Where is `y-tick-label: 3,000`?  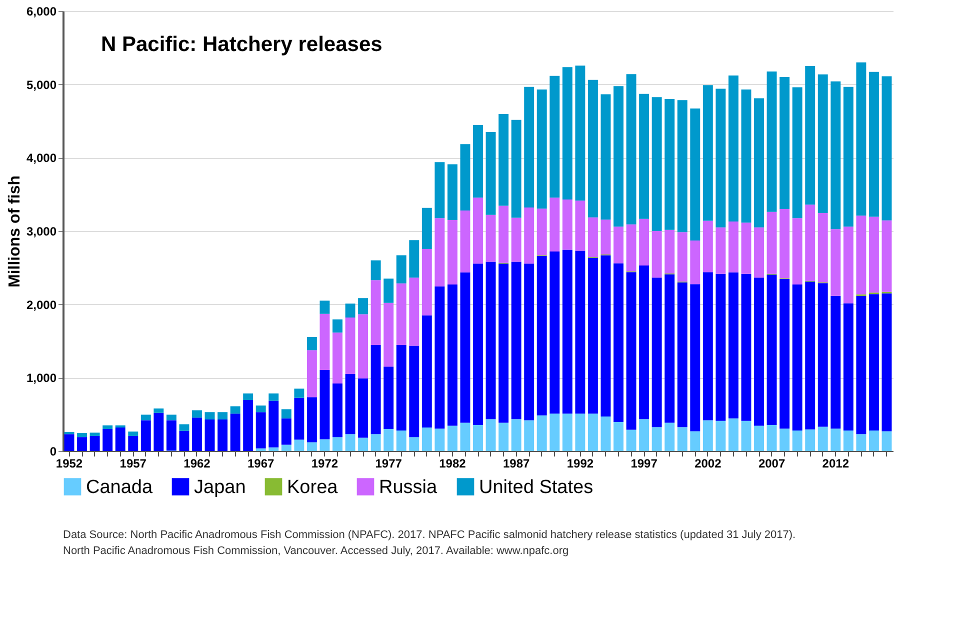
y-tick-label: 3,000 is located at coordinates (41, 231).